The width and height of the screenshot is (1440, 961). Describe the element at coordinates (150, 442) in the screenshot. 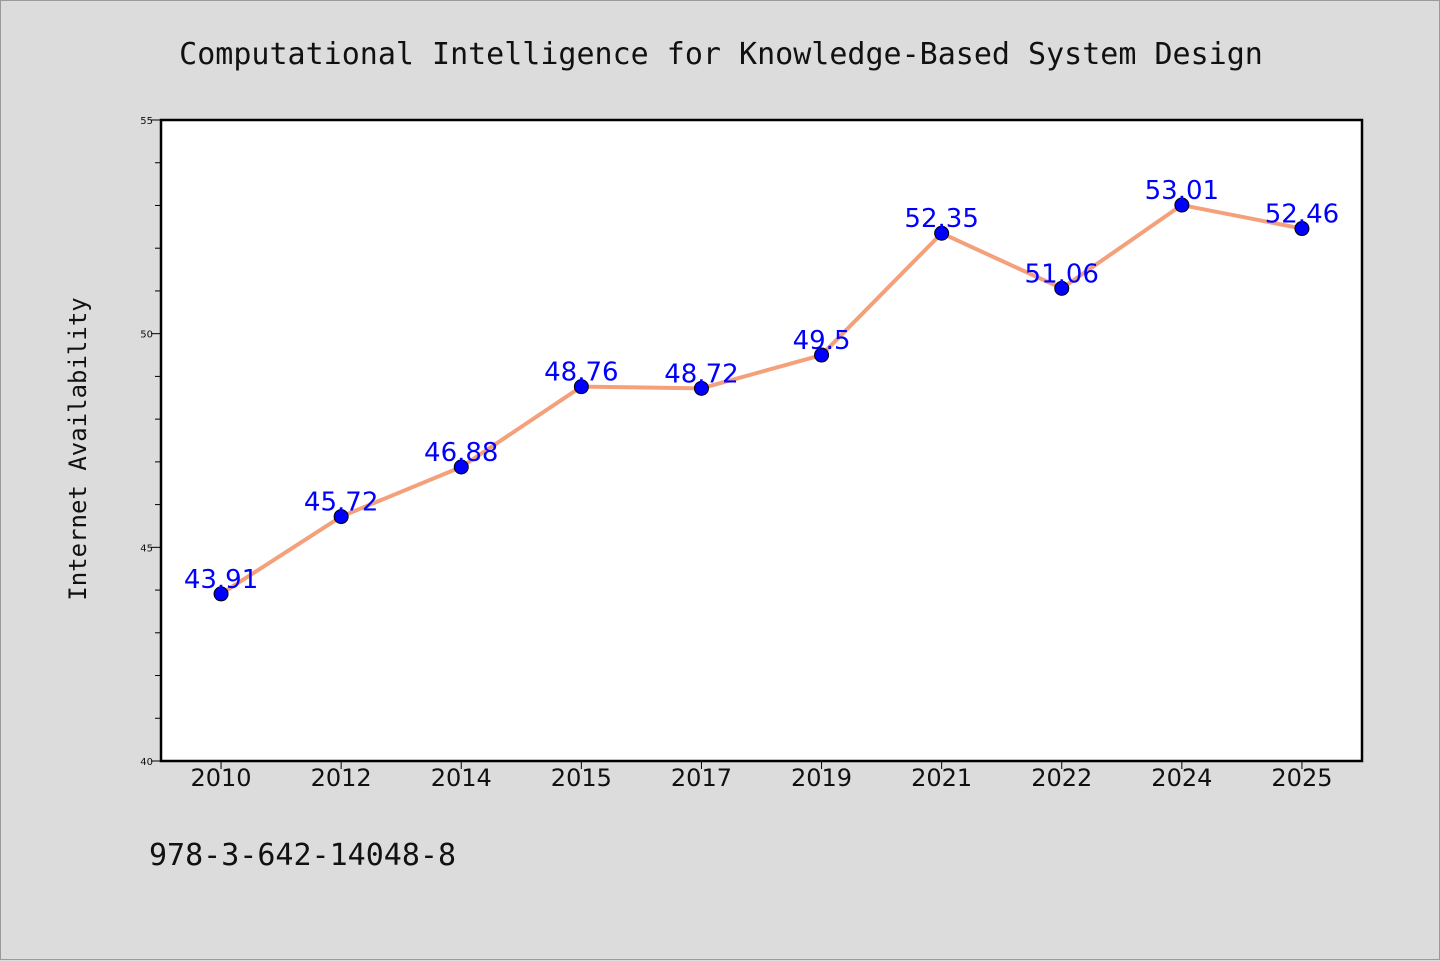

I see `y-axis: 40 45 50 55` at that location.